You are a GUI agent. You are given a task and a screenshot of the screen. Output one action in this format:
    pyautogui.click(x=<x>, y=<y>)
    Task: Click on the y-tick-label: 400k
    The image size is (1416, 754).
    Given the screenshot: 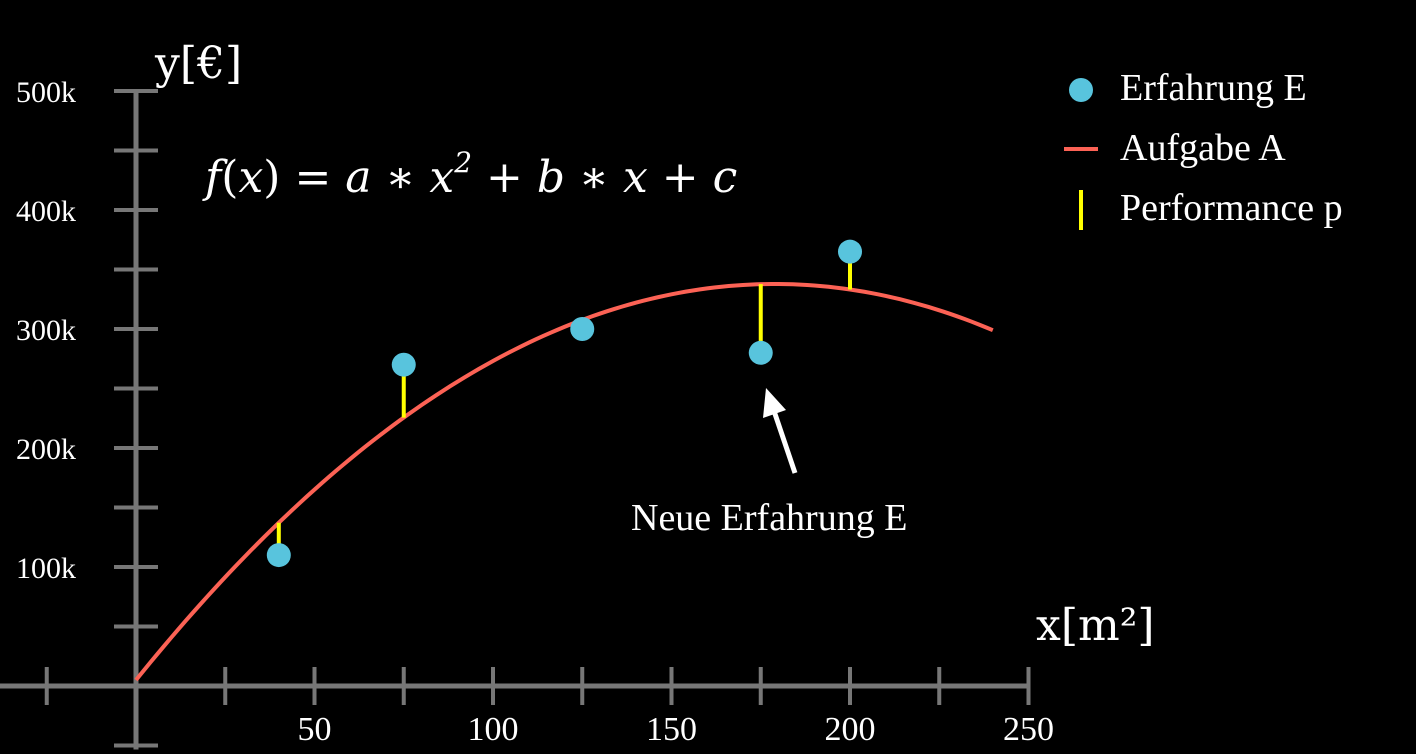 What is the action you would take?
    pyautogui.click(x=46, y=211)
    